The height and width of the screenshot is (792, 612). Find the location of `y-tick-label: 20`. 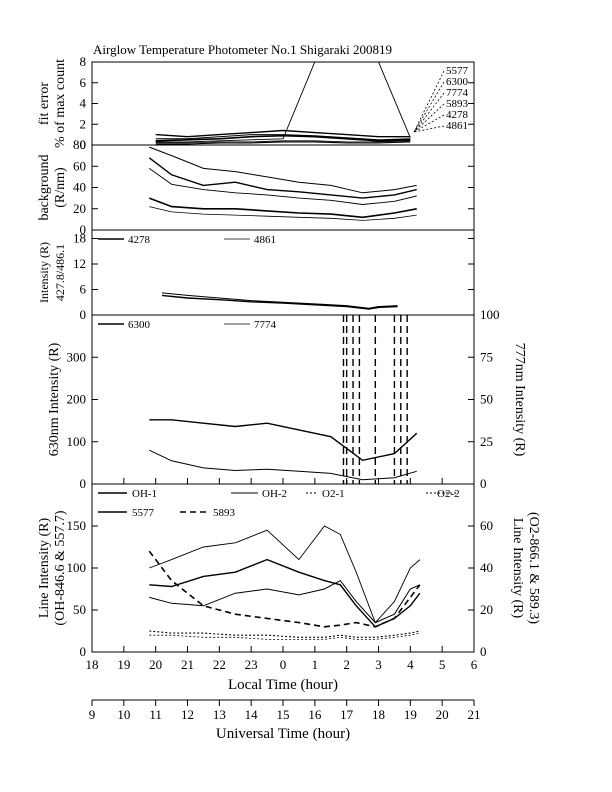

y-tick-label: 20 is located at coordinates (79, 208).